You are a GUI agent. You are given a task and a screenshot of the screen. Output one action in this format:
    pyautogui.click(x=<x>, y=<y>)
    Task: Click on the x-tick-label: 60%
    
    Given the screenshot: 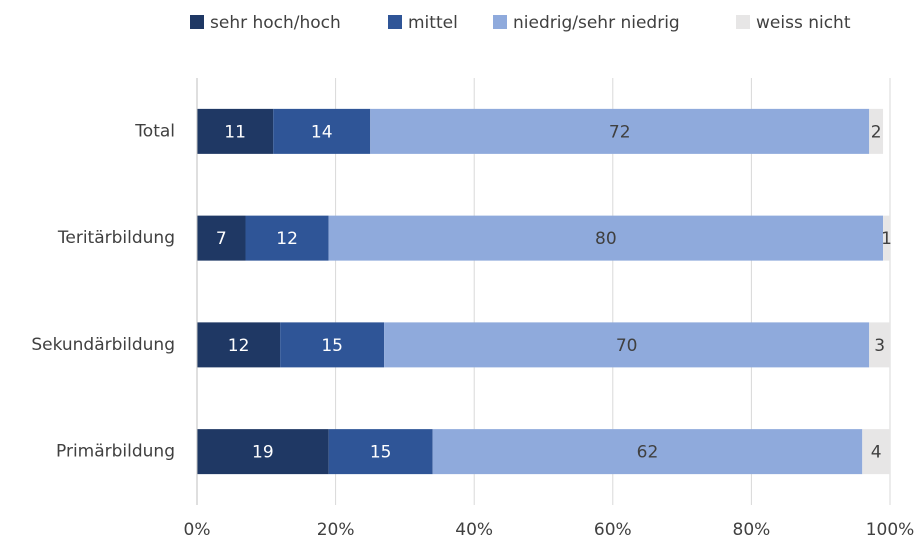 What is the action you would take?
    pyautogui.click(x=613, y=530)
    